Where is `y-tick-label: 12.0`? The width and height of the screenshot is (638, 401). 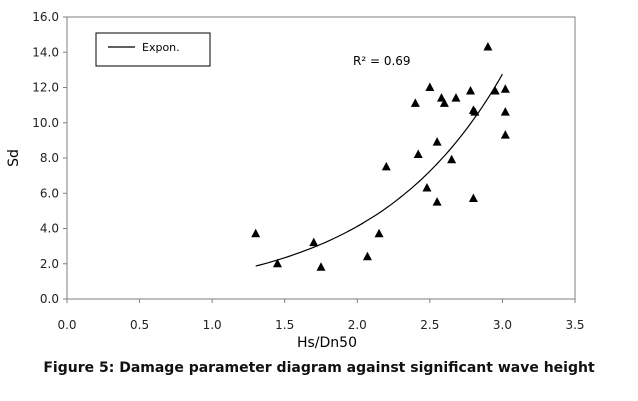
y-tick-label: 12.0 is located at coordinates (45, 88).